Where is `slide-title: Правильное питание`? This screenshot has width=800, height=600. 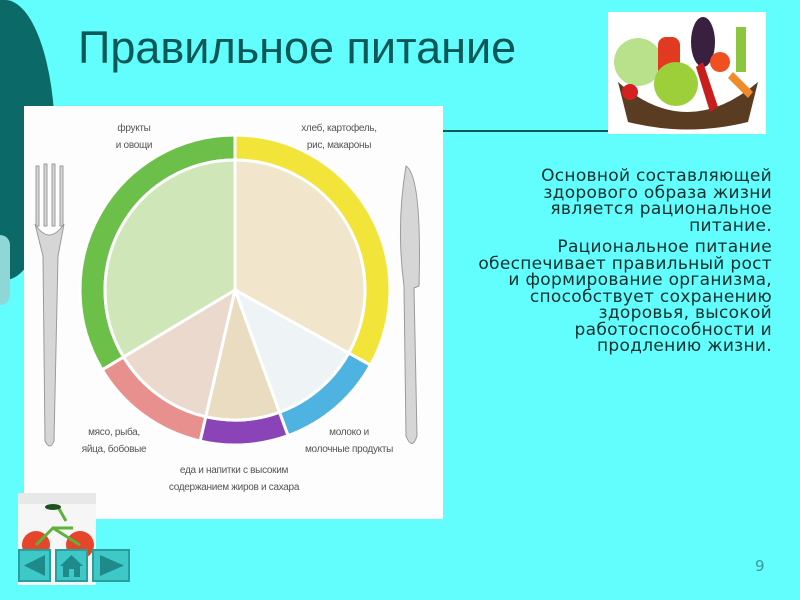
slide-title: Правильное питание is located at coordinates (297, 47).